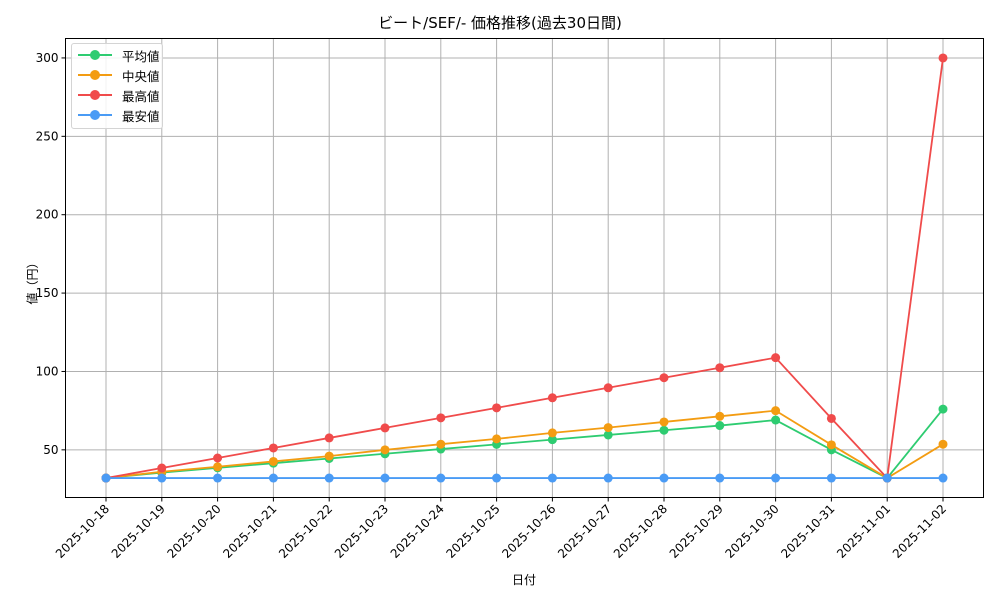 Image resolution: width=1000 pixels, height=600 pixels. What do you see at coordinates (47, 293) in the screenshot?
I see `y-tick-label: 150` at bounding box center [47, 293].